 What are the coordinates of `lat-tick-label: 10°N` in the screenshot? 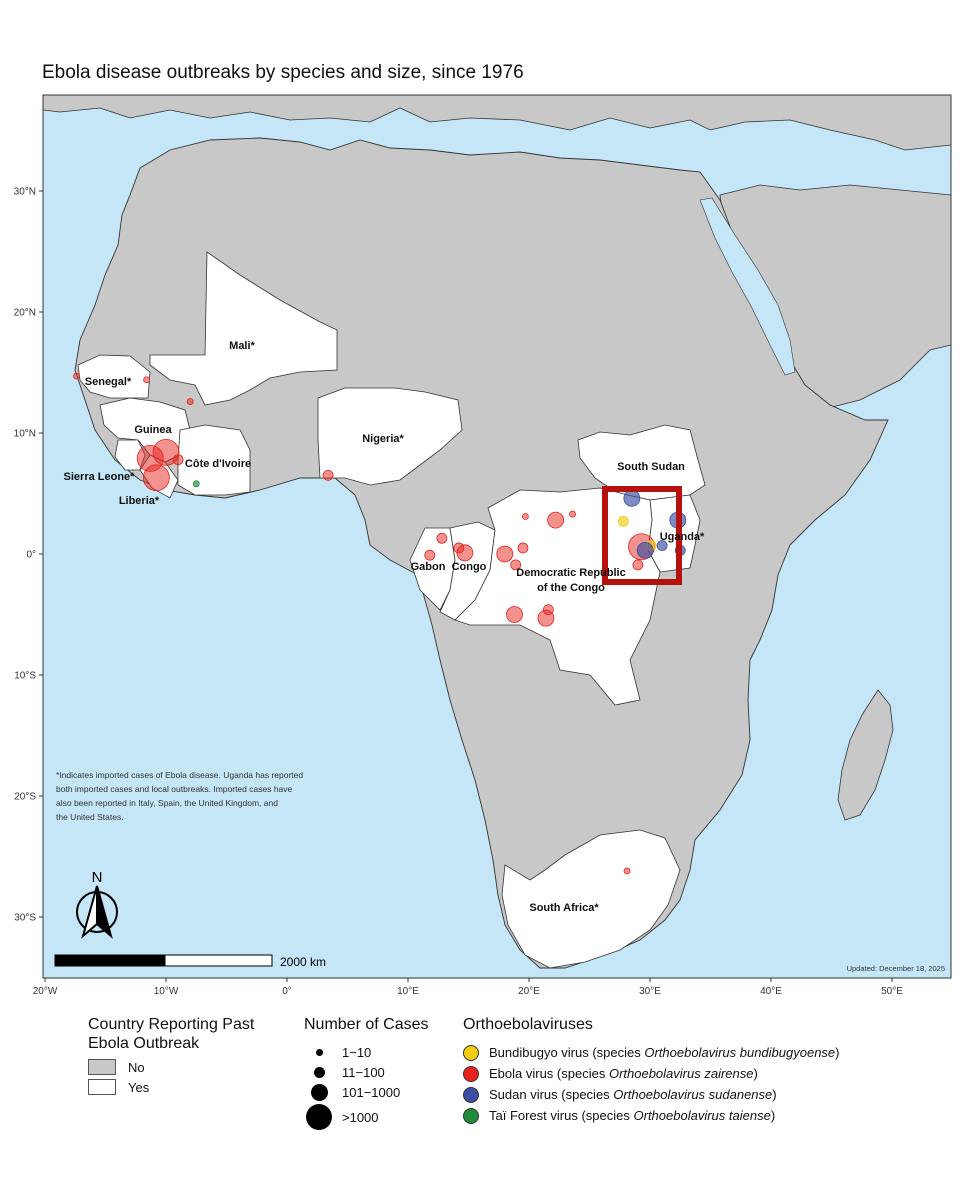 It's located at (25, 434).